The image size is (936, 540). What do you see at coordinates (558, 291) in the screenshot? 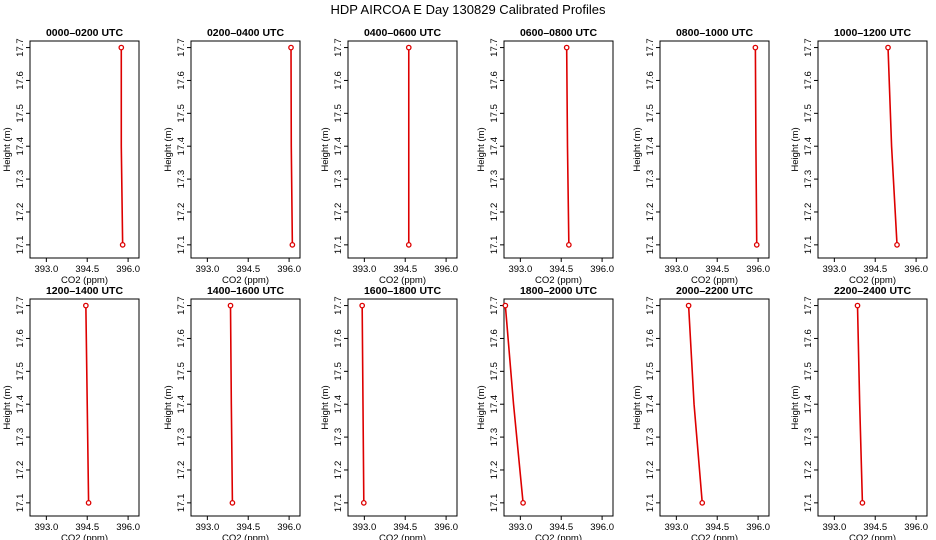
I see `panel-title: 1800–2000 UTC` at bounding box center [558, 291].